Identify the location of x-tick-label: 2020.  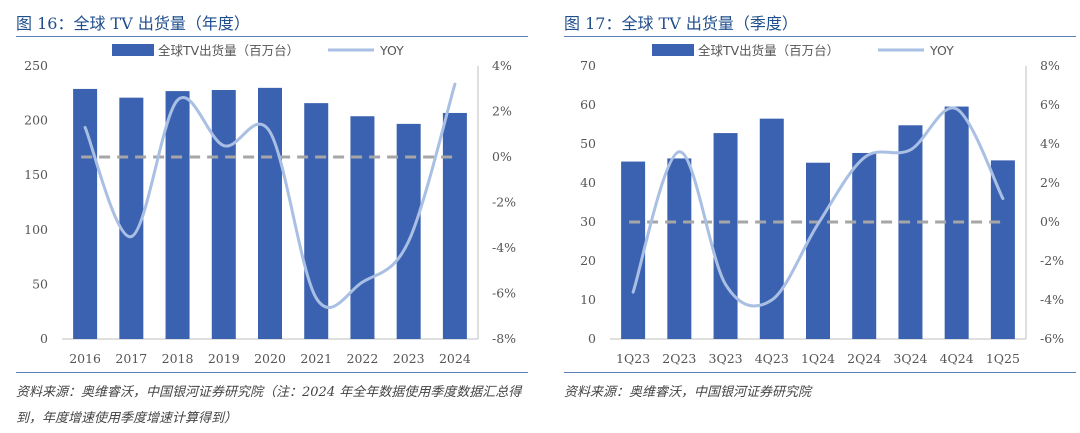
(270, 358).